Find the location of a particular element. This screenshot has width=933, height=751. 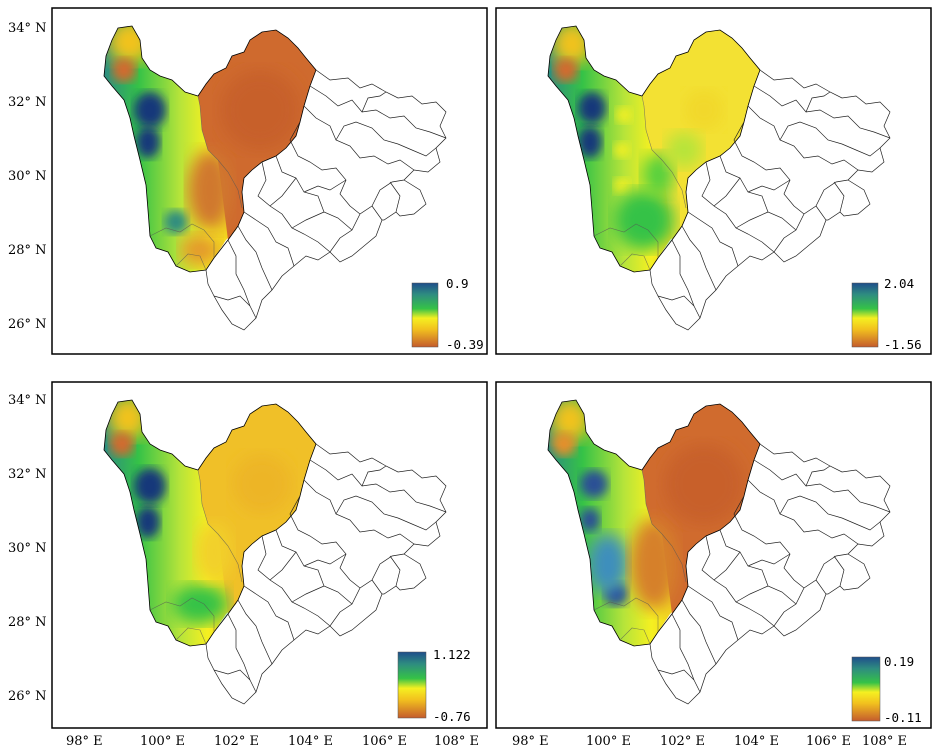

lat-axis-bottom: 34° N 32° N 30° N 28° N 26° N is located at coordinates (27, 548).